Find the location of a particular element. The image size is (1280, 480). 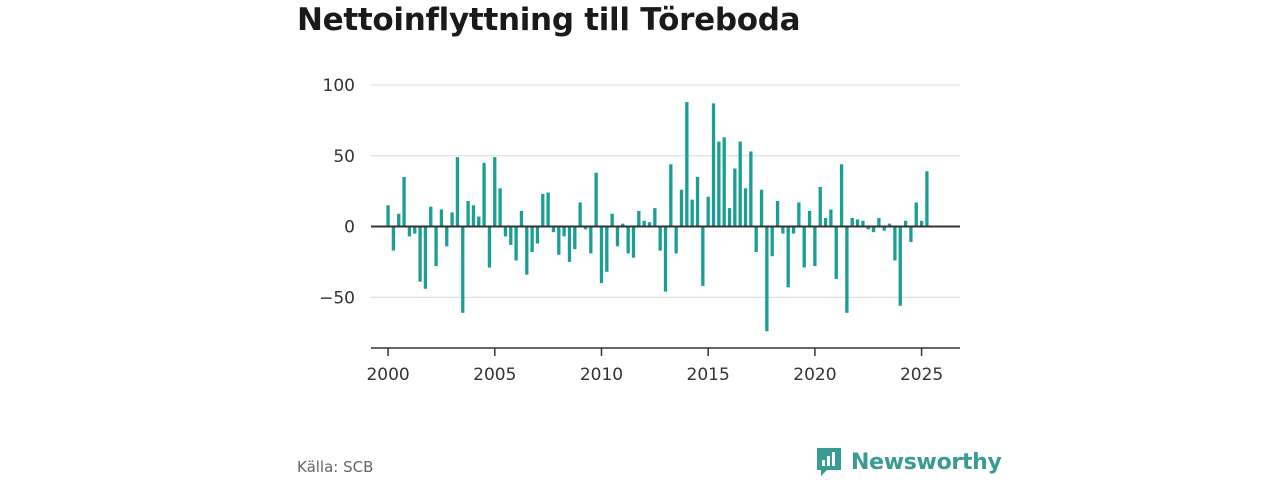

x-tick-label: 2020 is located at coordinates (814, 375).